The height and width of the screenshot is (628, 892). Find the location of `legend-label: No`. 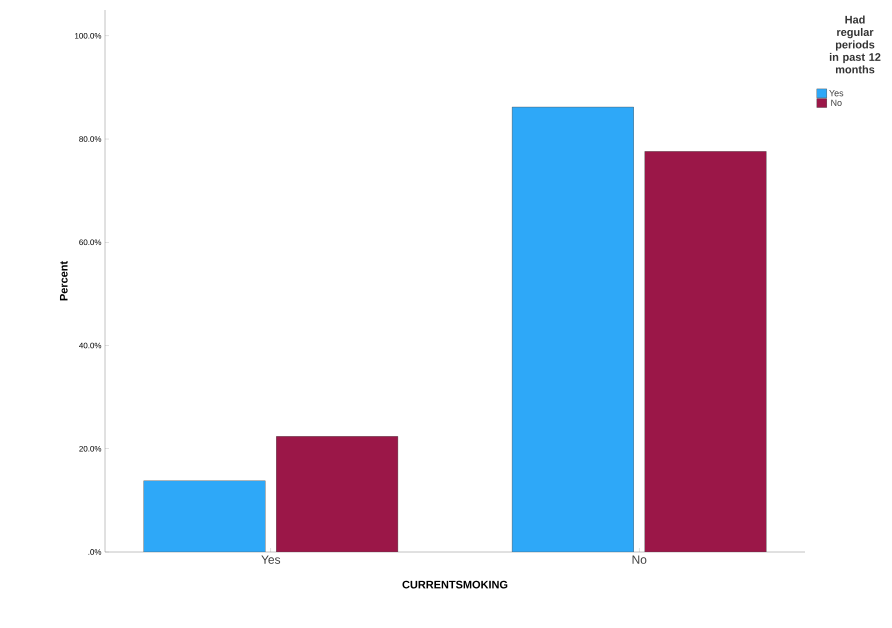

legend-label: No is located at coordinates (836, 103).